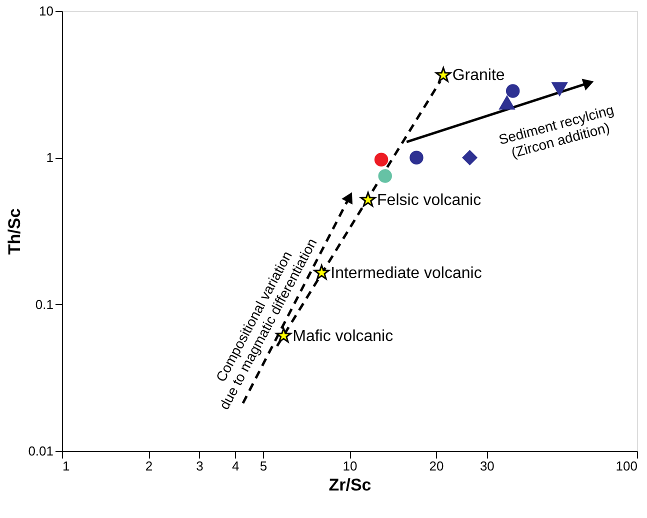  Describe the element at coordinates (66, 466) in the screenshot. I see `x-tick-label: 1` at that location.